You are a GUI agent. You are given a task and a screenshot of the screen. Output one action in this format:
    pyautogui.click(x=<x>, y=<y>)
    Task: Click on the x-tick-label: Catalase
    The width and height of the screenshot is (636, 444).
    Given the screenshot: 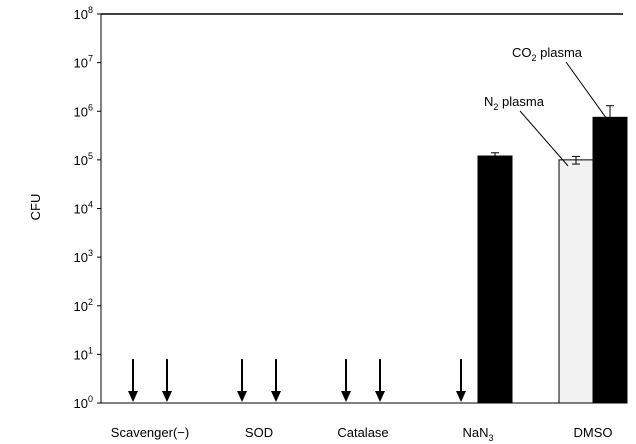 What is the action you would take?
    pyautogui.click(x=362, y=432)
    